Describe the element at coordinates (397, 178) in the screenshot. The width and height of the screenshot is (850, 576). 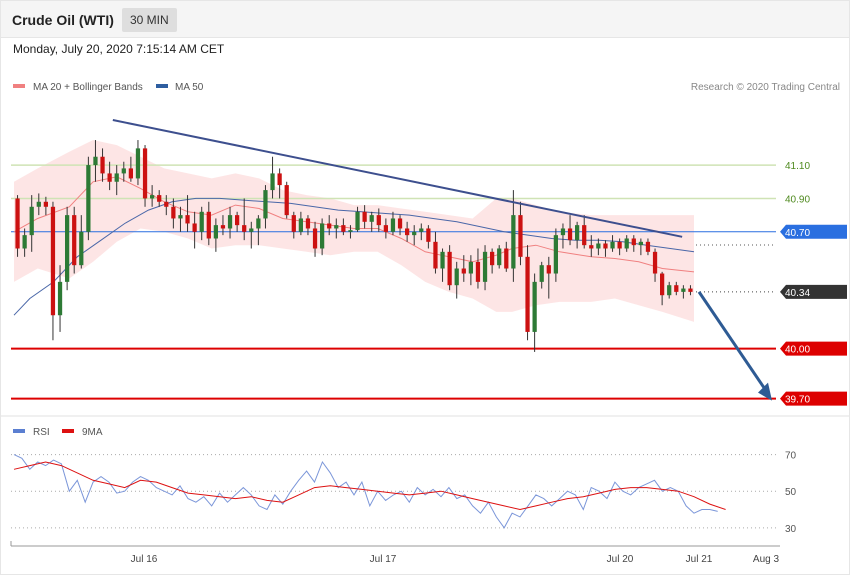
I see `trendline` at that location.